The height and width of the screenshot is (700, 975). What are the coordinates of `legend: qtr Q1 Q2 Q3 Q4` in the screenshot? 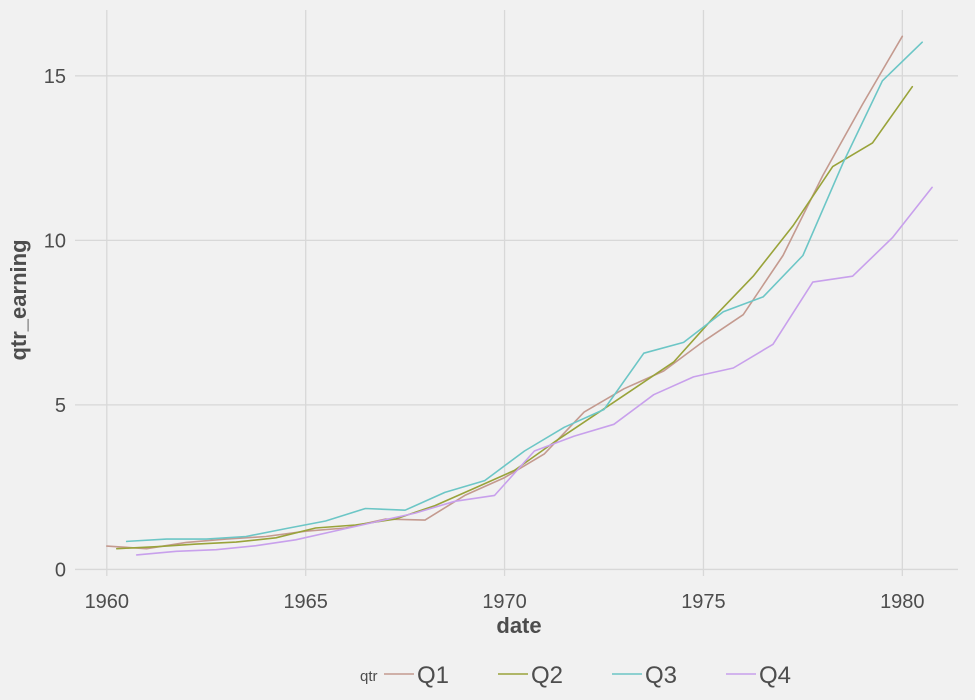 It's located at (575, 675).